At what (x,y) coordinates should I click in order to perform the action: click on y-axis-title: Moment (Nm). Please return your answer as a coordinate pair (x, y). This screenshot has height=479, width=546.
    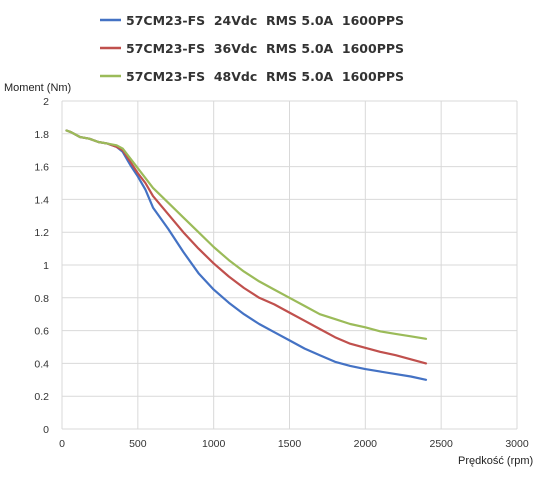
    Looking at the image, I should click on (38, 88).